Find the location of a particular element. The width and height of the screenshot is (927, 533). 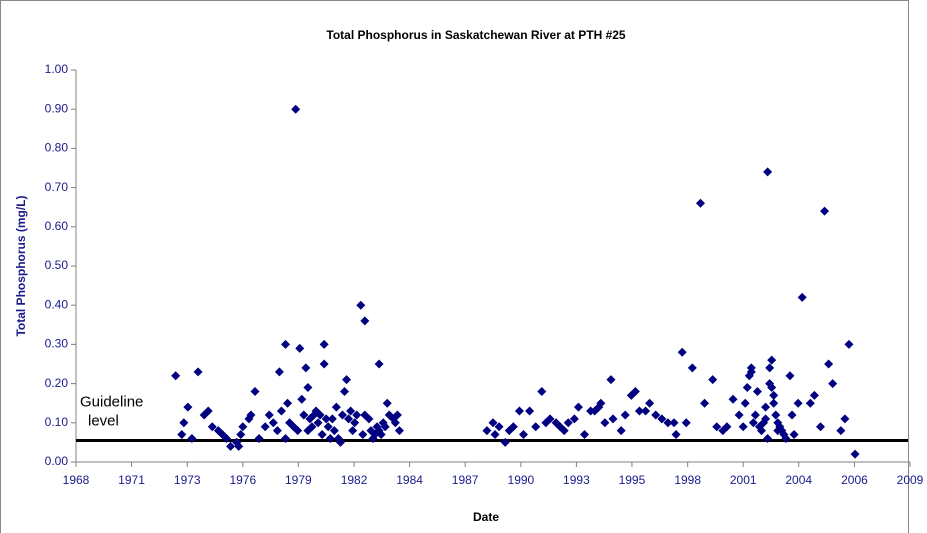

guideline-label: Guideline is located at coordinates (111, 401).